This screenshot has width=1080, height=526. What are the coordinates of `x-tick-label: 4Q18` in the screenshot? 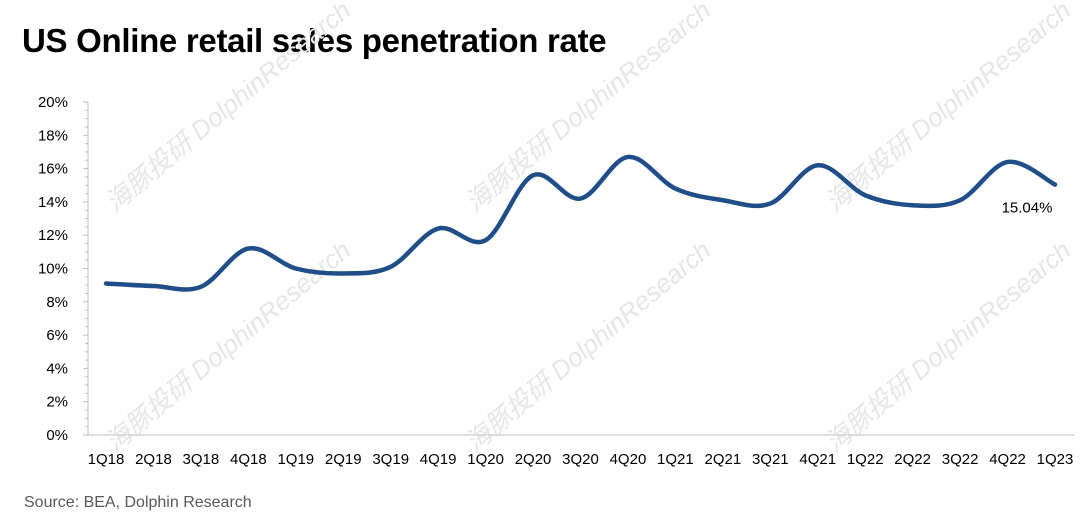 It's located at (248, 459).